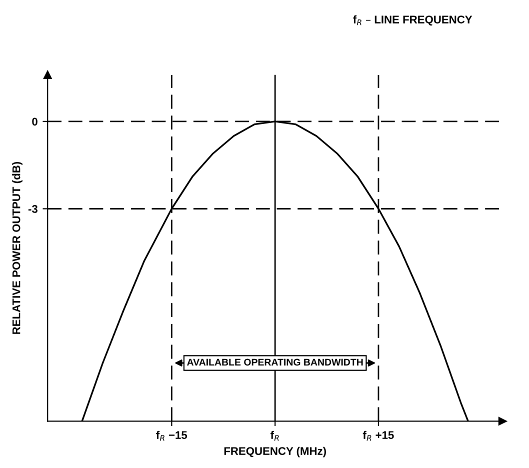  What do you see at coordinates (35, 122) in the screenshot?
I see `y-tick-label: 0` at bounding box center [35, 122].